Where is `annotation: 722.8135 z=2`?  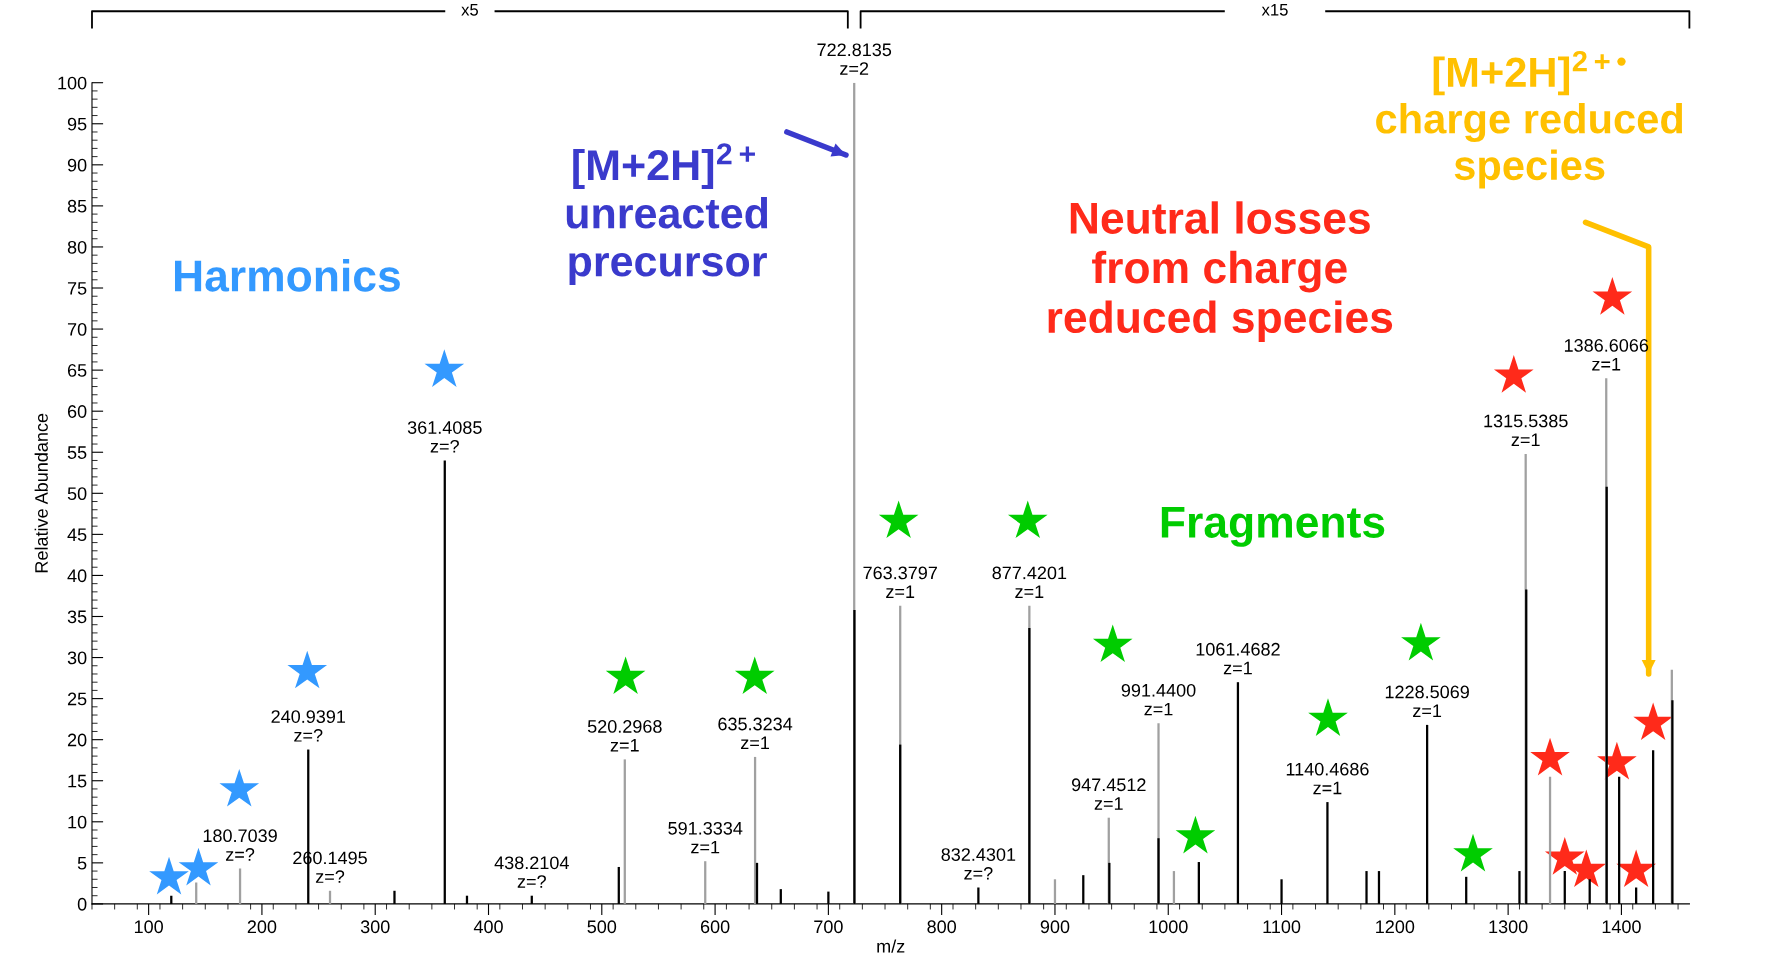
annotation: 722.8135 z=2 is located at coordinates (854, 59).